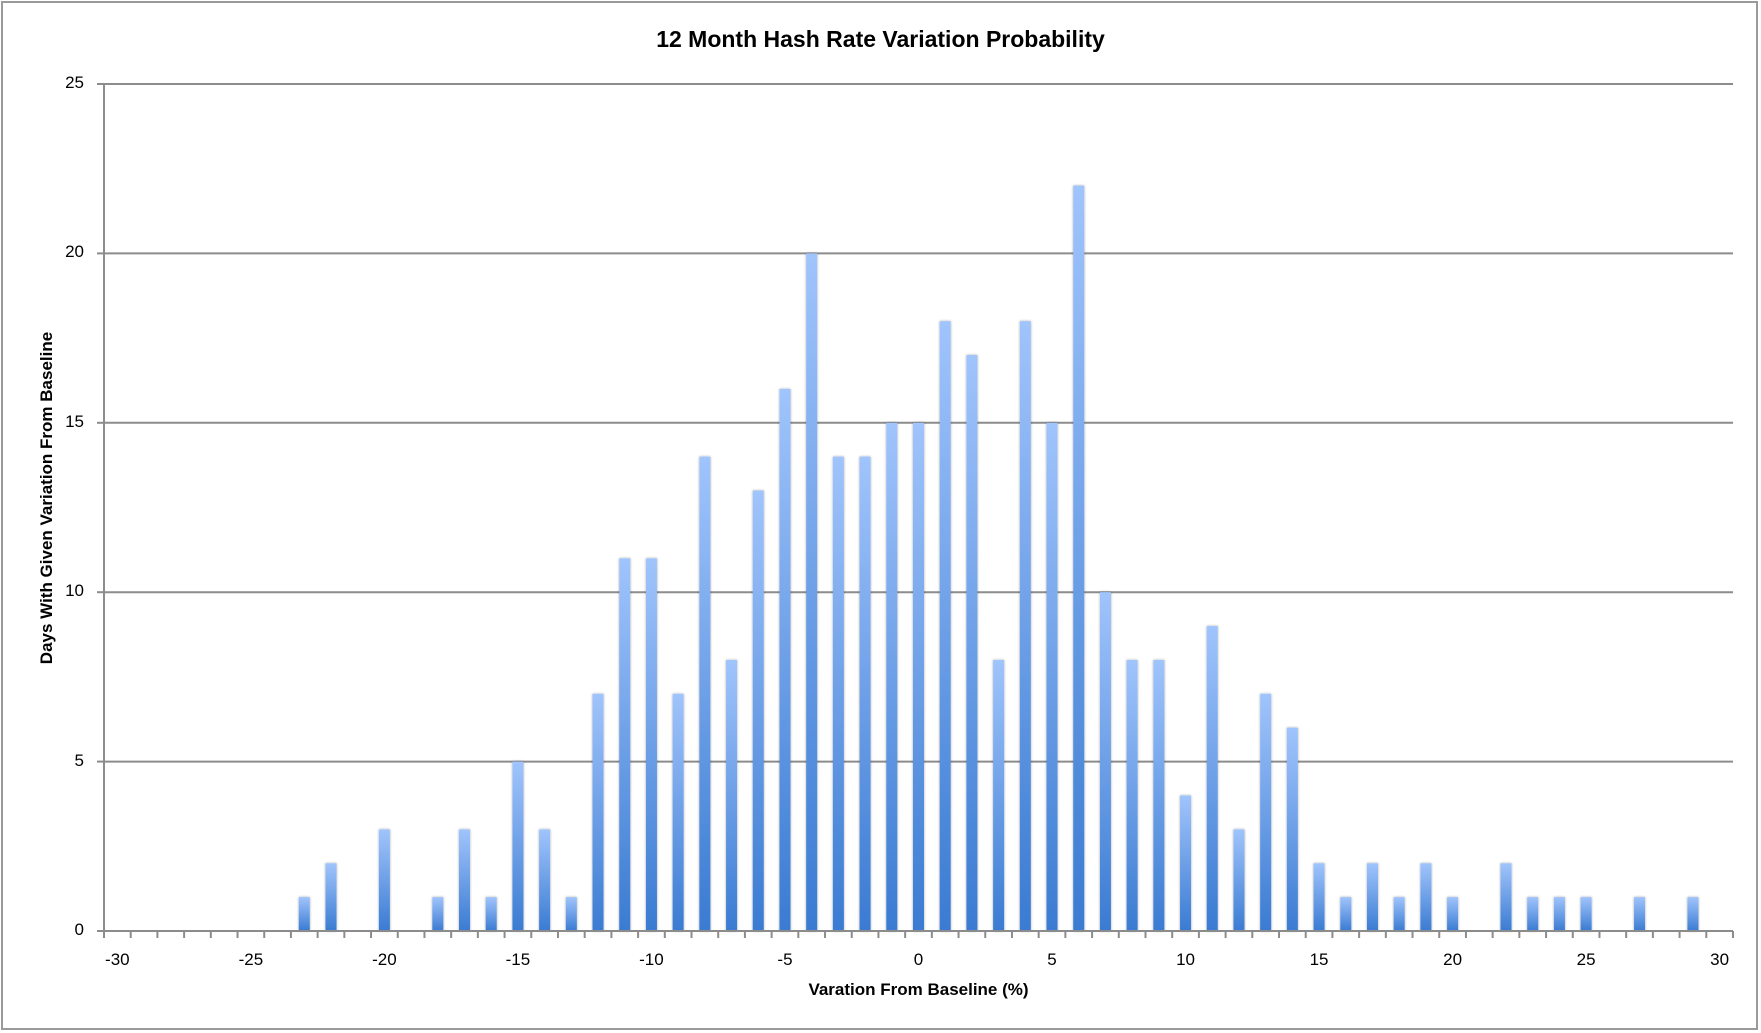 The height and width of the screenshot is (1033, 1761). I want to click on y-tick-label: 20, so click(74, 252).